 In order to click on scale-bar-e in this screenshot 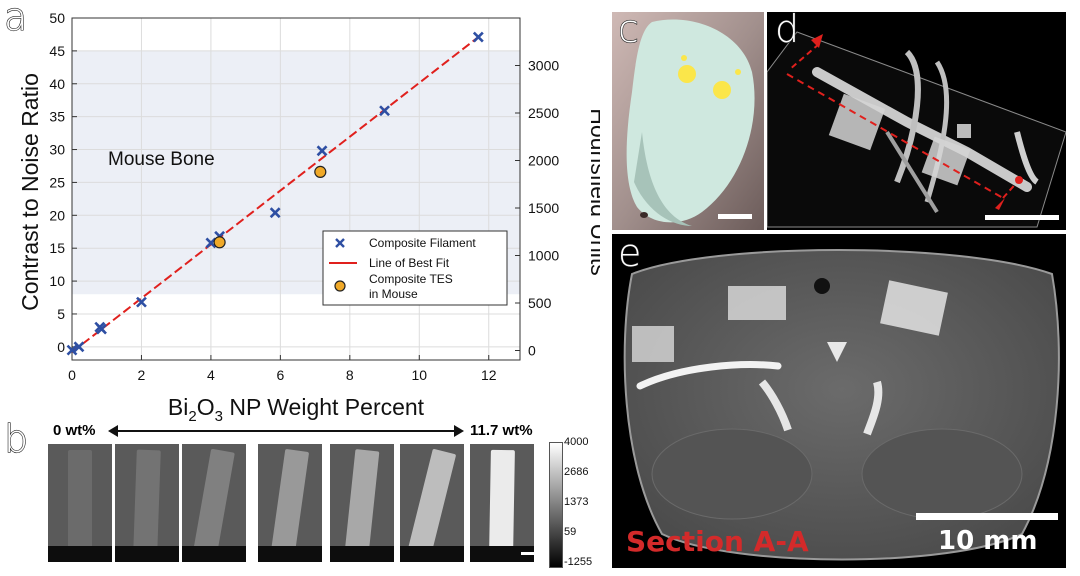, I will do `click(987, 516)`.